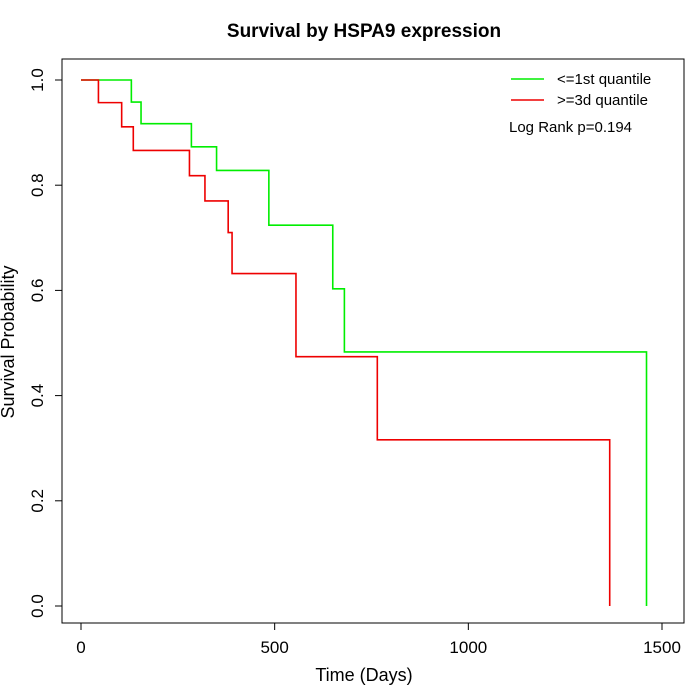 The image size is (700, 700). What do you see at coordinates (581, 90) in the screenshot?
I see `legend: <=1st quantile >=3d quantile` at bounding box center [581, 90].